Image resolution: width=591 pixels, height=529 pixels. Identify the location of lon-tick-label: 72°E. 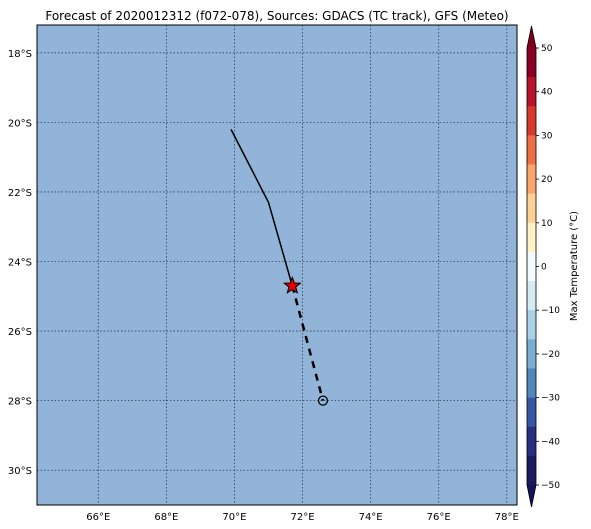
(303, 517).